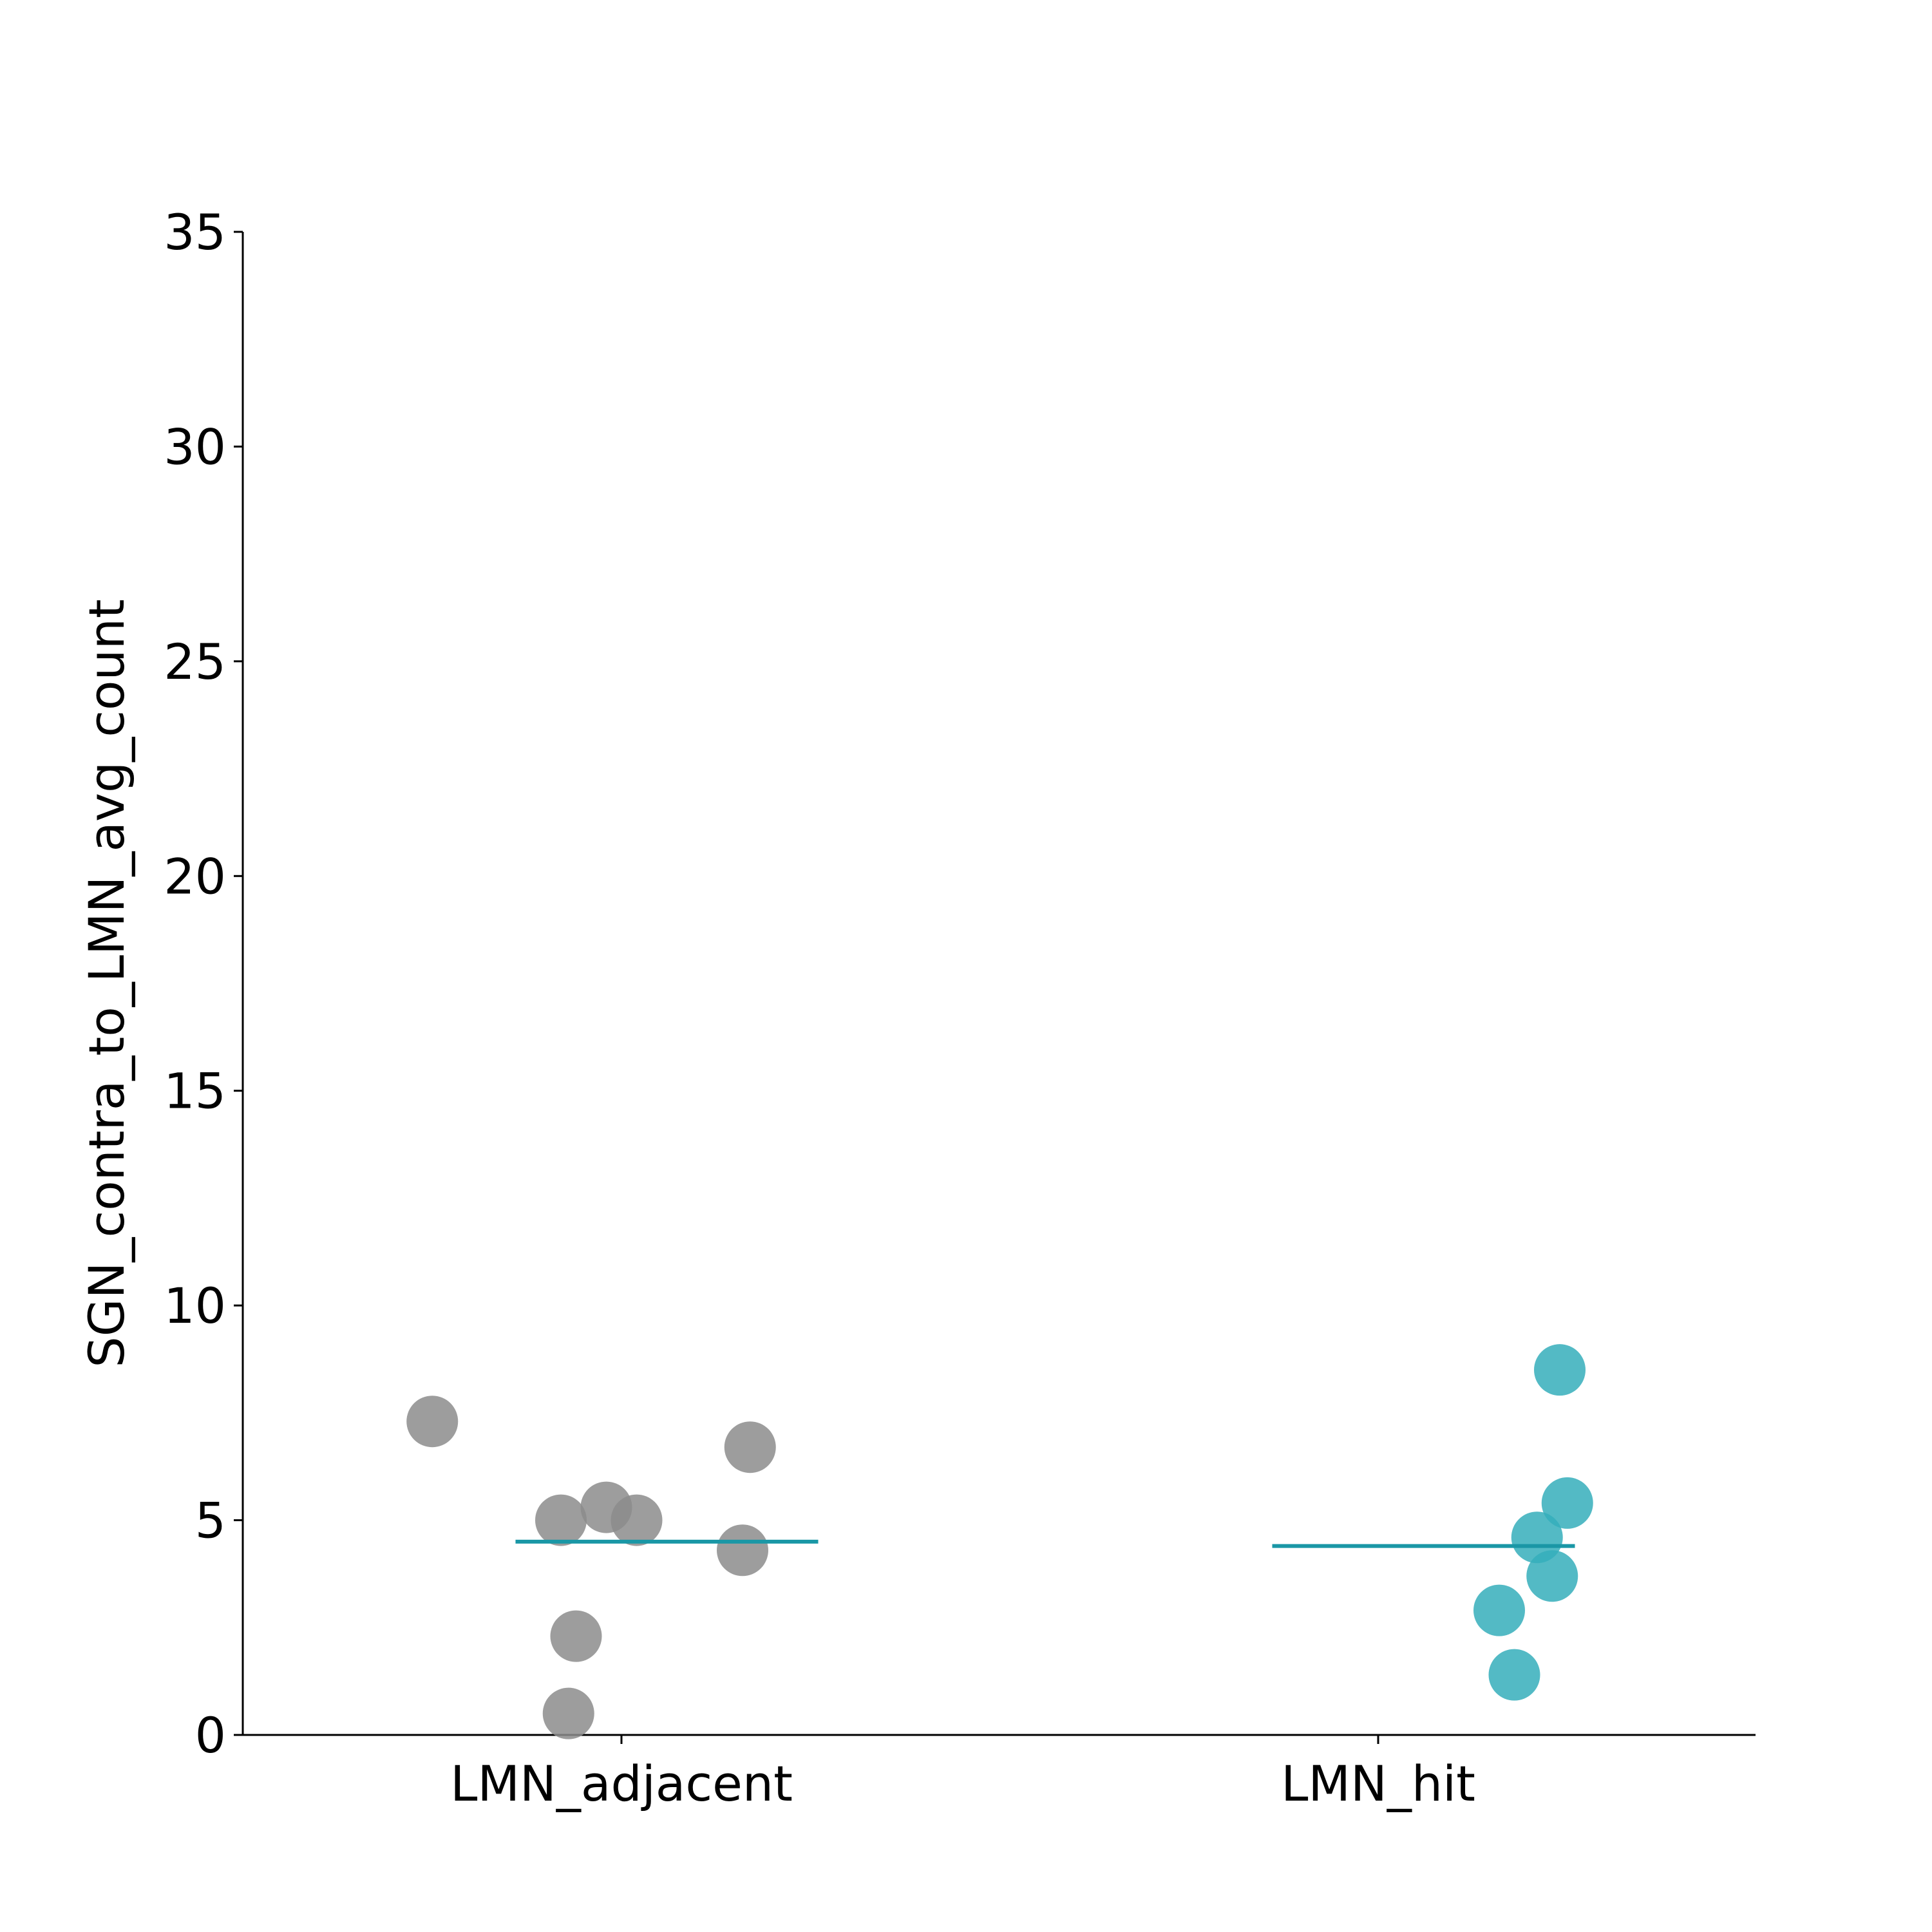 The width and height of the screenshot is (1932, 1932). What do you see at coordinates (1045, 1543) in the screenshot?
I see `mean-lines` at bounding box center [1045, 1543].